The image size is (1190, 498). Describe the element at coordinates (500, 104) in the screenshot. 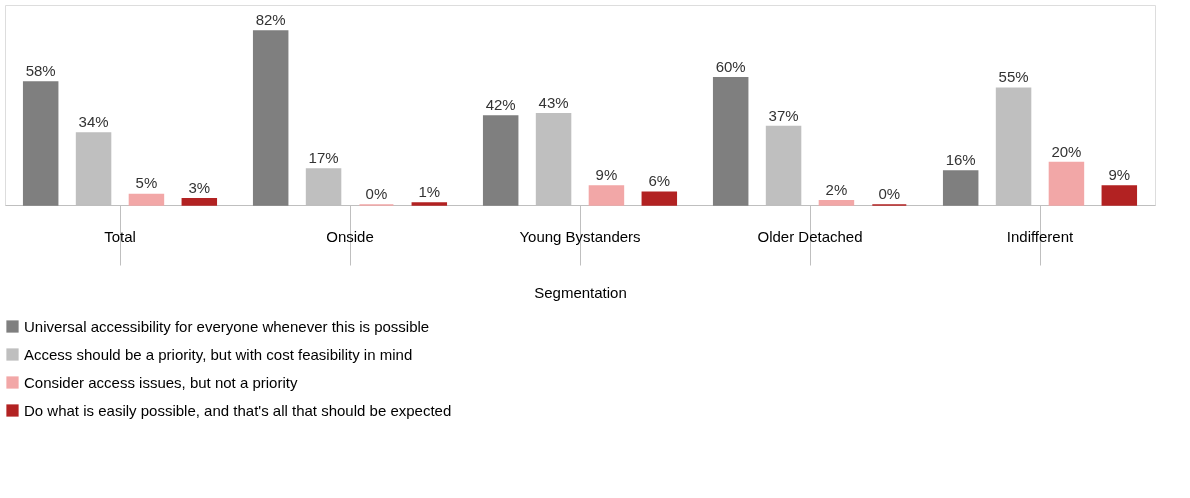

I see `data-label: 42%` at that location.